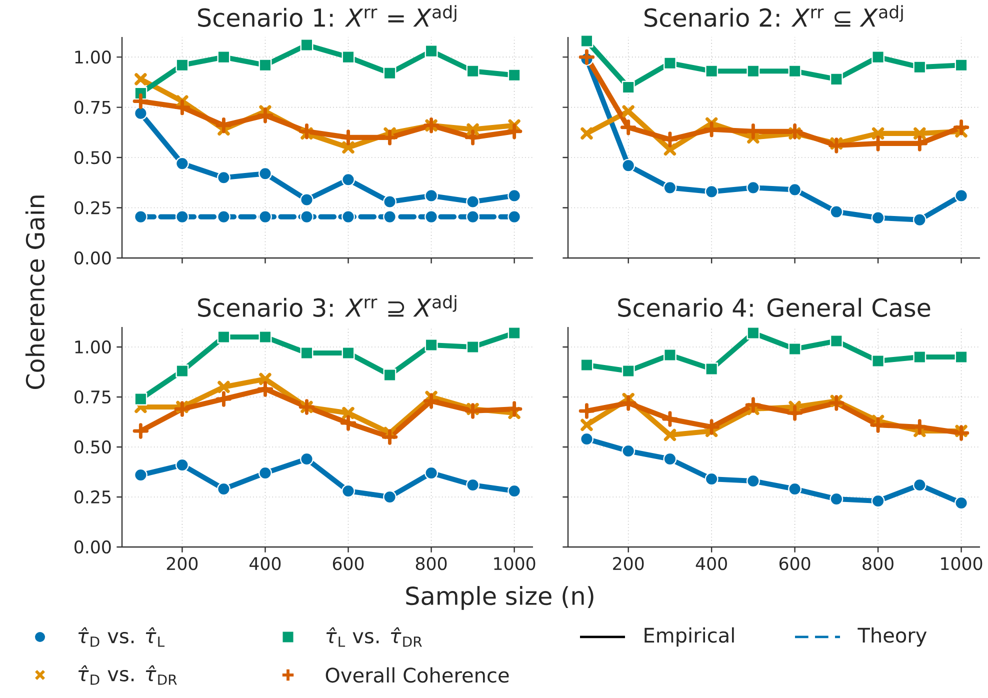 This screenshot has width=988, height=698. I want to click on x-axis-title: Sample size (n), so click(500, 598).